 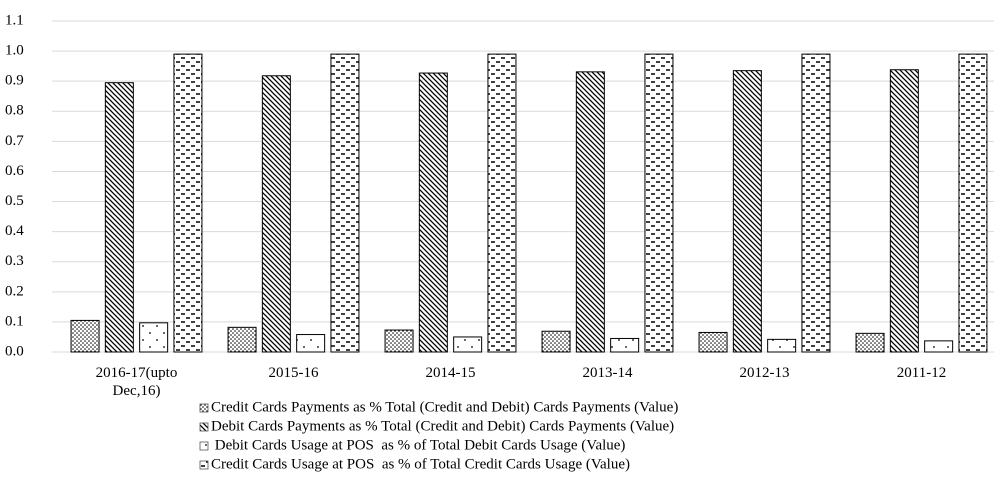 I want to click on y-tick-label: 0.9, so click(x=14, y=81).